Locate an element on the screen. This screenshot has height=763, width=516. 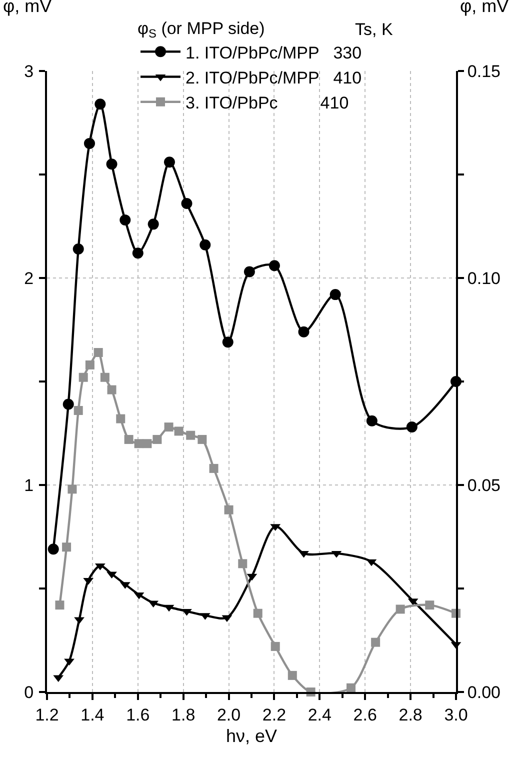
y2-tick-label: 0.00 is located at coordinates (483, 692).